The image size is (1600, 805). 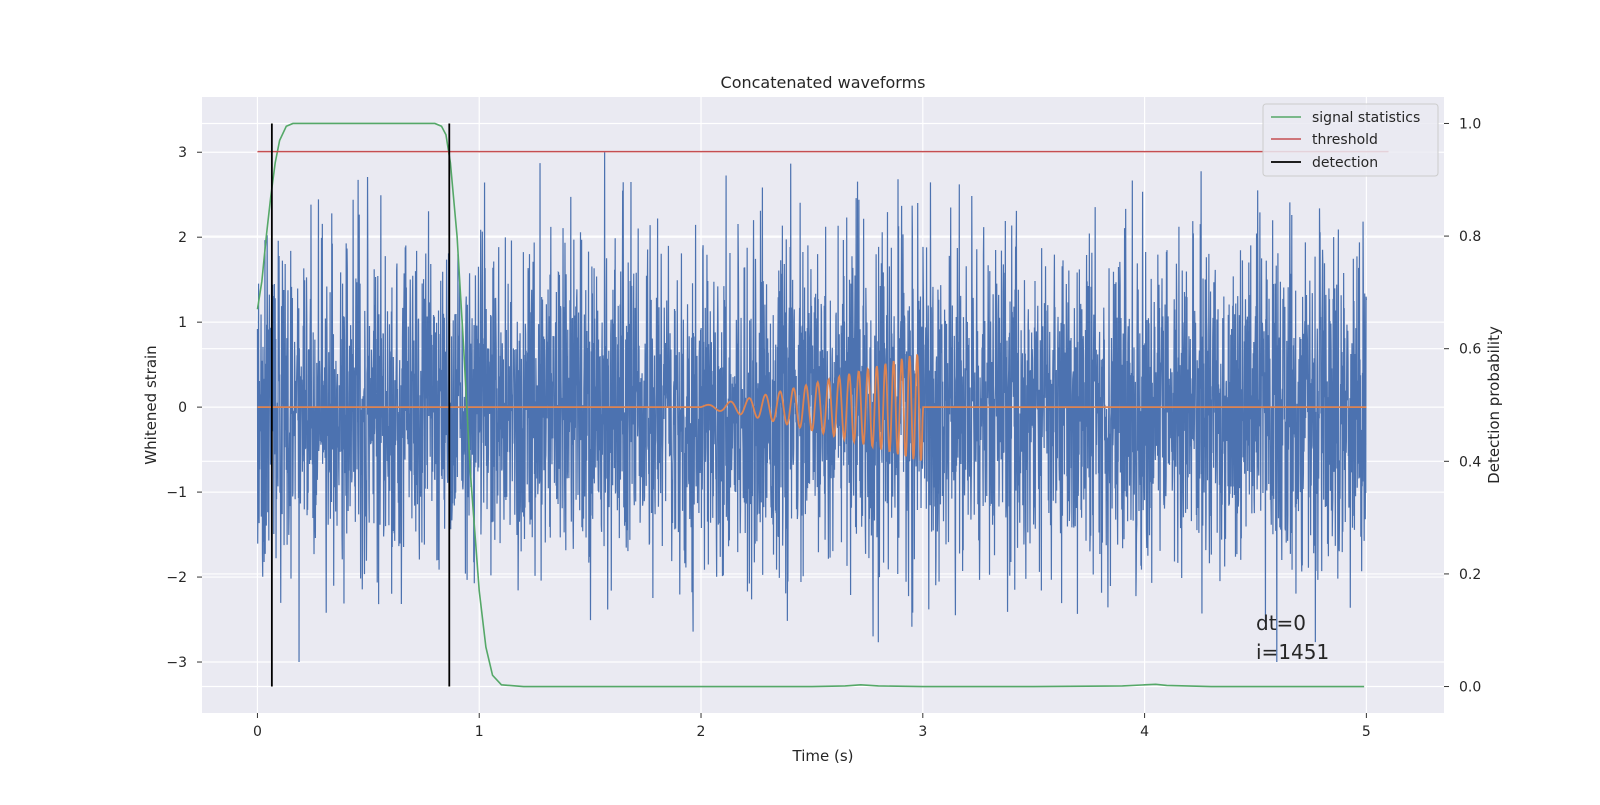 What do you see at coordinates (1292, 652) in the screenshot?
I see `annotation-index: i=1451` at bounding box center [1292, 652].